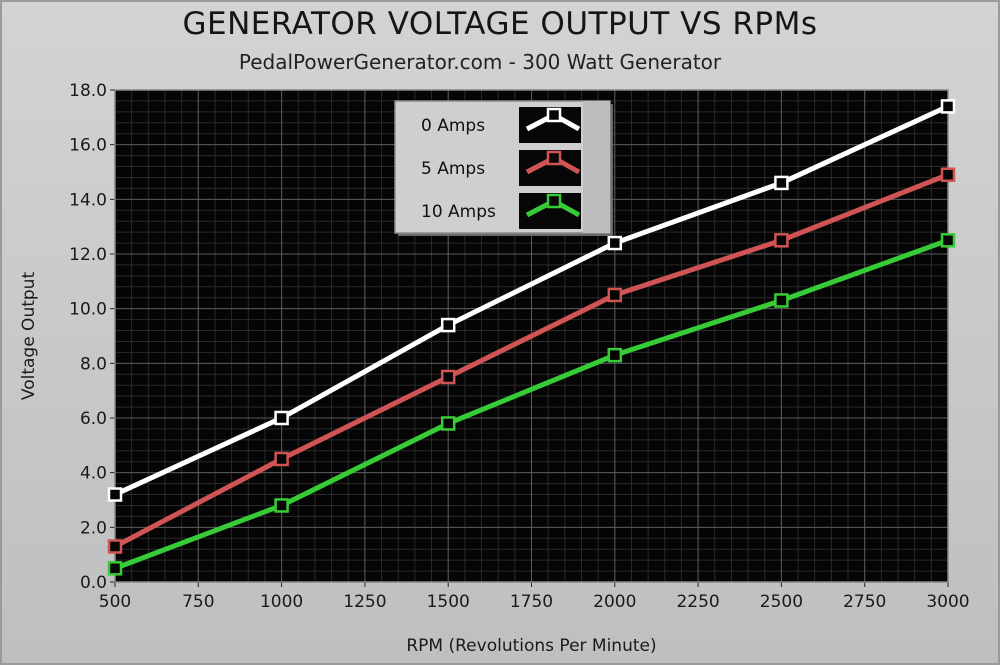 Image resolution: width=1000 pixels, height=665 pixels. I want to click on x-axis-title: RPM (Revolutions Per Minute), so click(531, 646).